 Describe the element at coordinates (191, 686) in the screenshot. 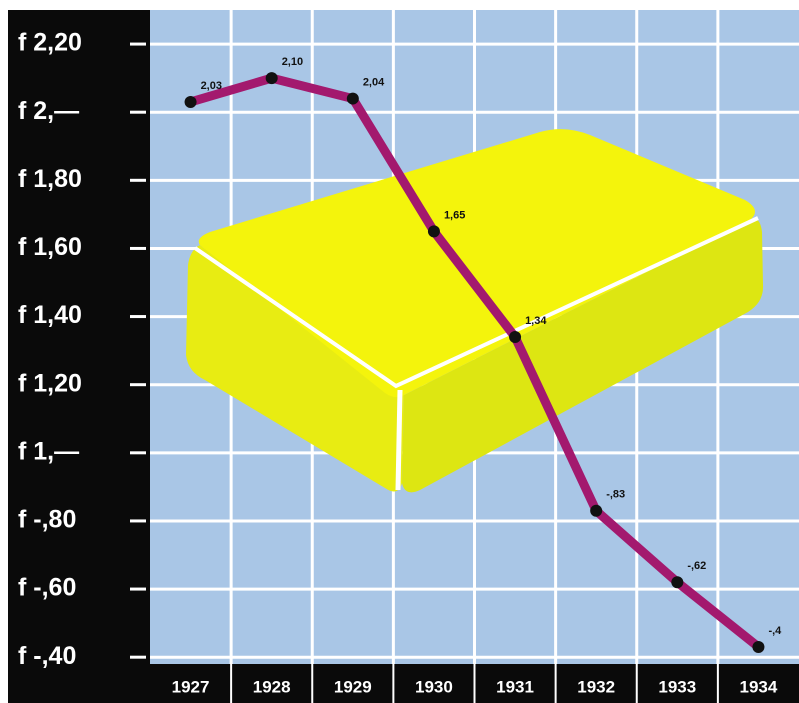

I see `x-tick-label: 1927` at that location.